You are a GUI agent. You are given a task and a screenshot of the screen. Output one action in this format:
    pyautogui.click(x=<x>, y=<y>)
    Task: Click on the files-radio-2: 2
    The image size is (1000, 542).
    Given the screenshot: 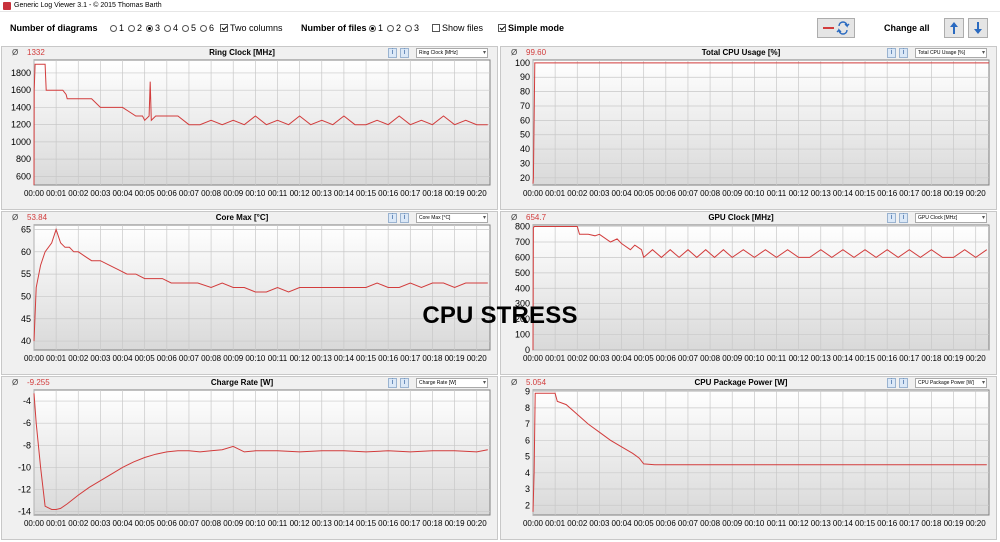 What is the action you would take?
    pyautogui.click(x=394, y=28)
    